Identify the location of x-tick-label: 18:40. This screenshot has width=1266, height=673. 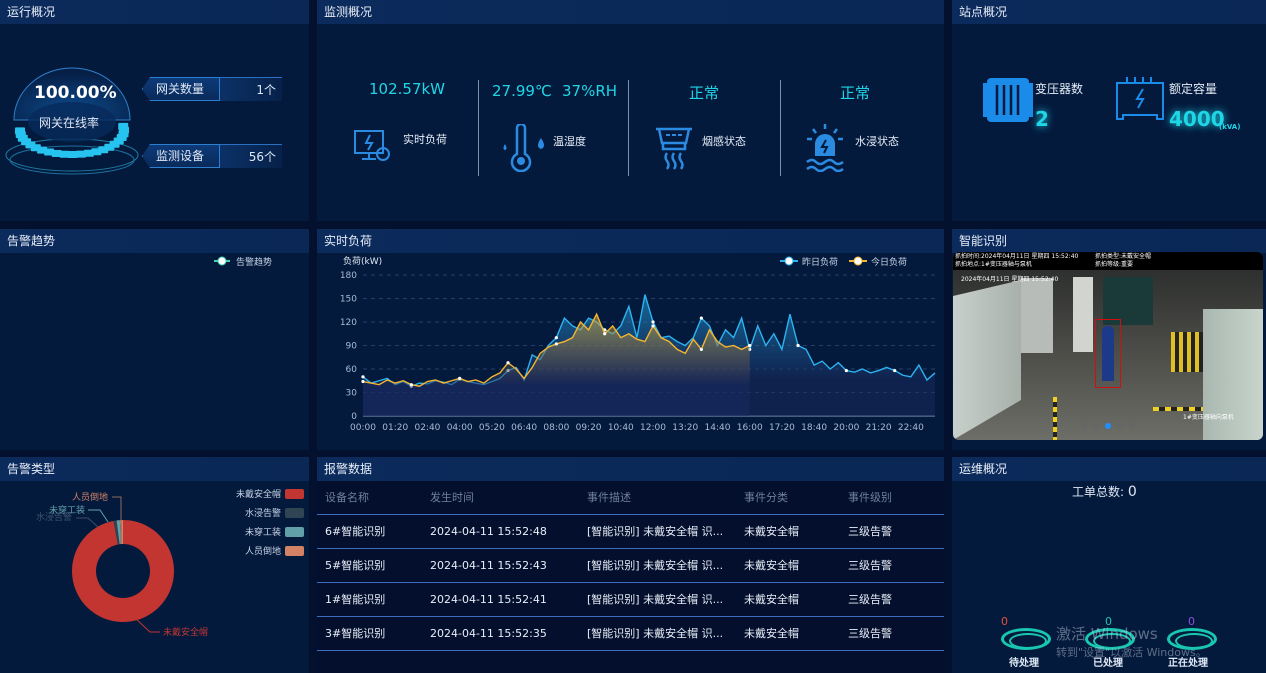
(814, 428).